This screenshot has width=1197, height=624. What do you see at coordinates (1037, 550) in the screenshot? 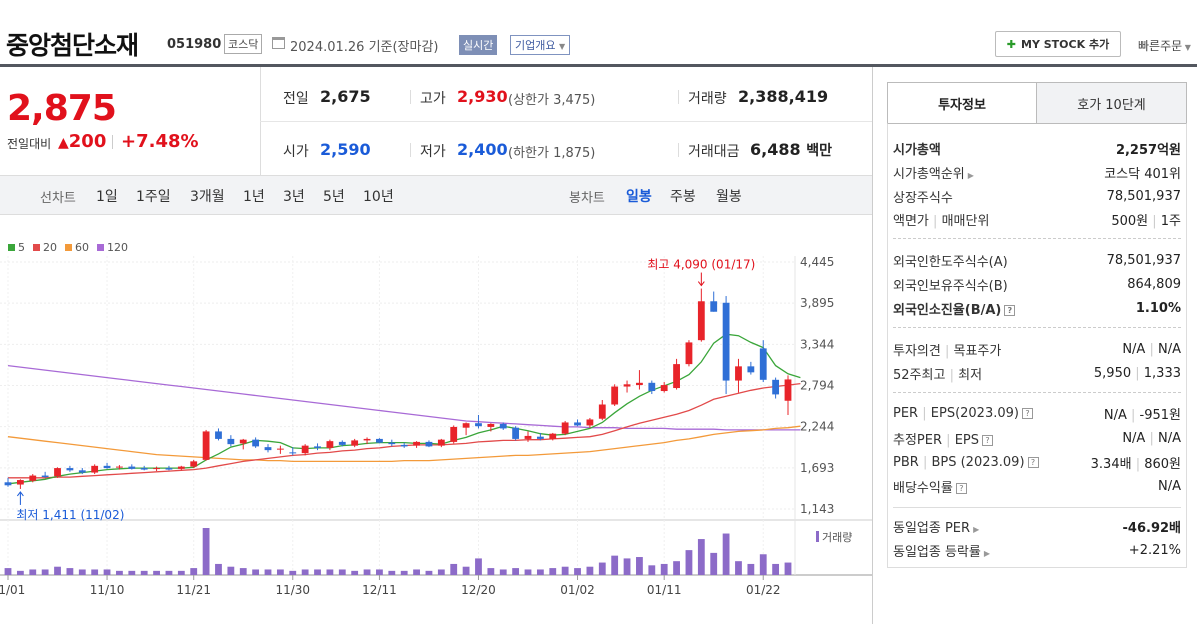
I see `info-row: 동일업종 등락률 ▶ +2.21%` at bounding box center [1037, 550].